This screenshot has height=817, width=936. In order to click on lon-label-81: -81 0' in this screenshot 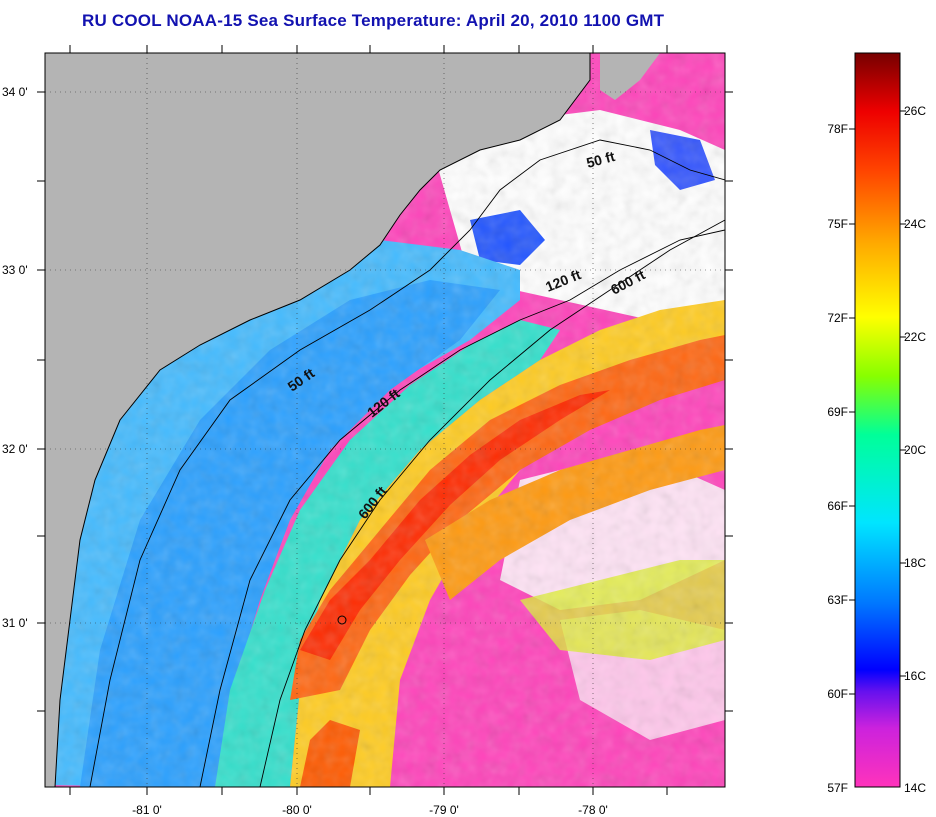, I will do `click(147, 810)`.